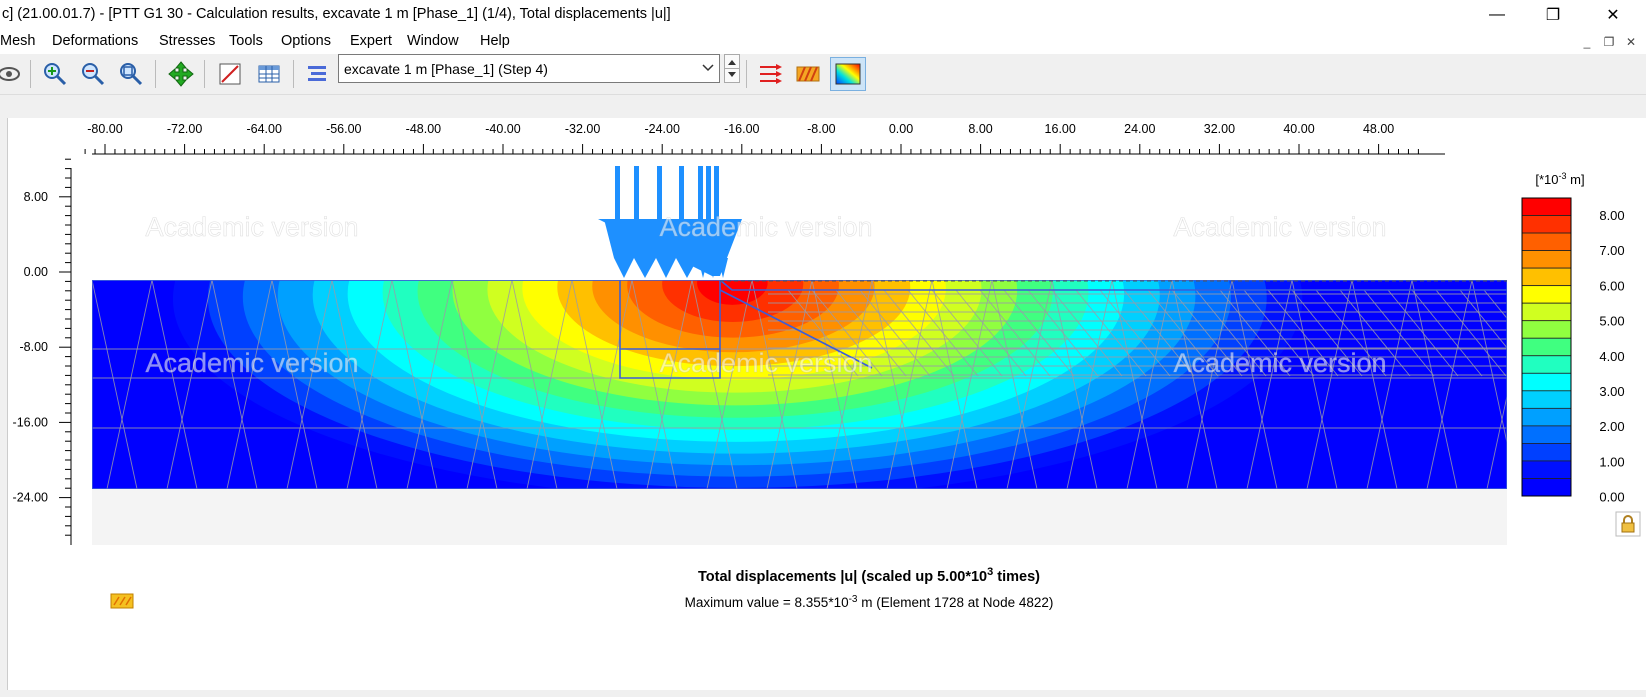 The height and width of the screenshot is (697, 1646). I want to click on phase-dropdown: excavate 1 m [Phase_1] (Step 4), so click(529, 68).